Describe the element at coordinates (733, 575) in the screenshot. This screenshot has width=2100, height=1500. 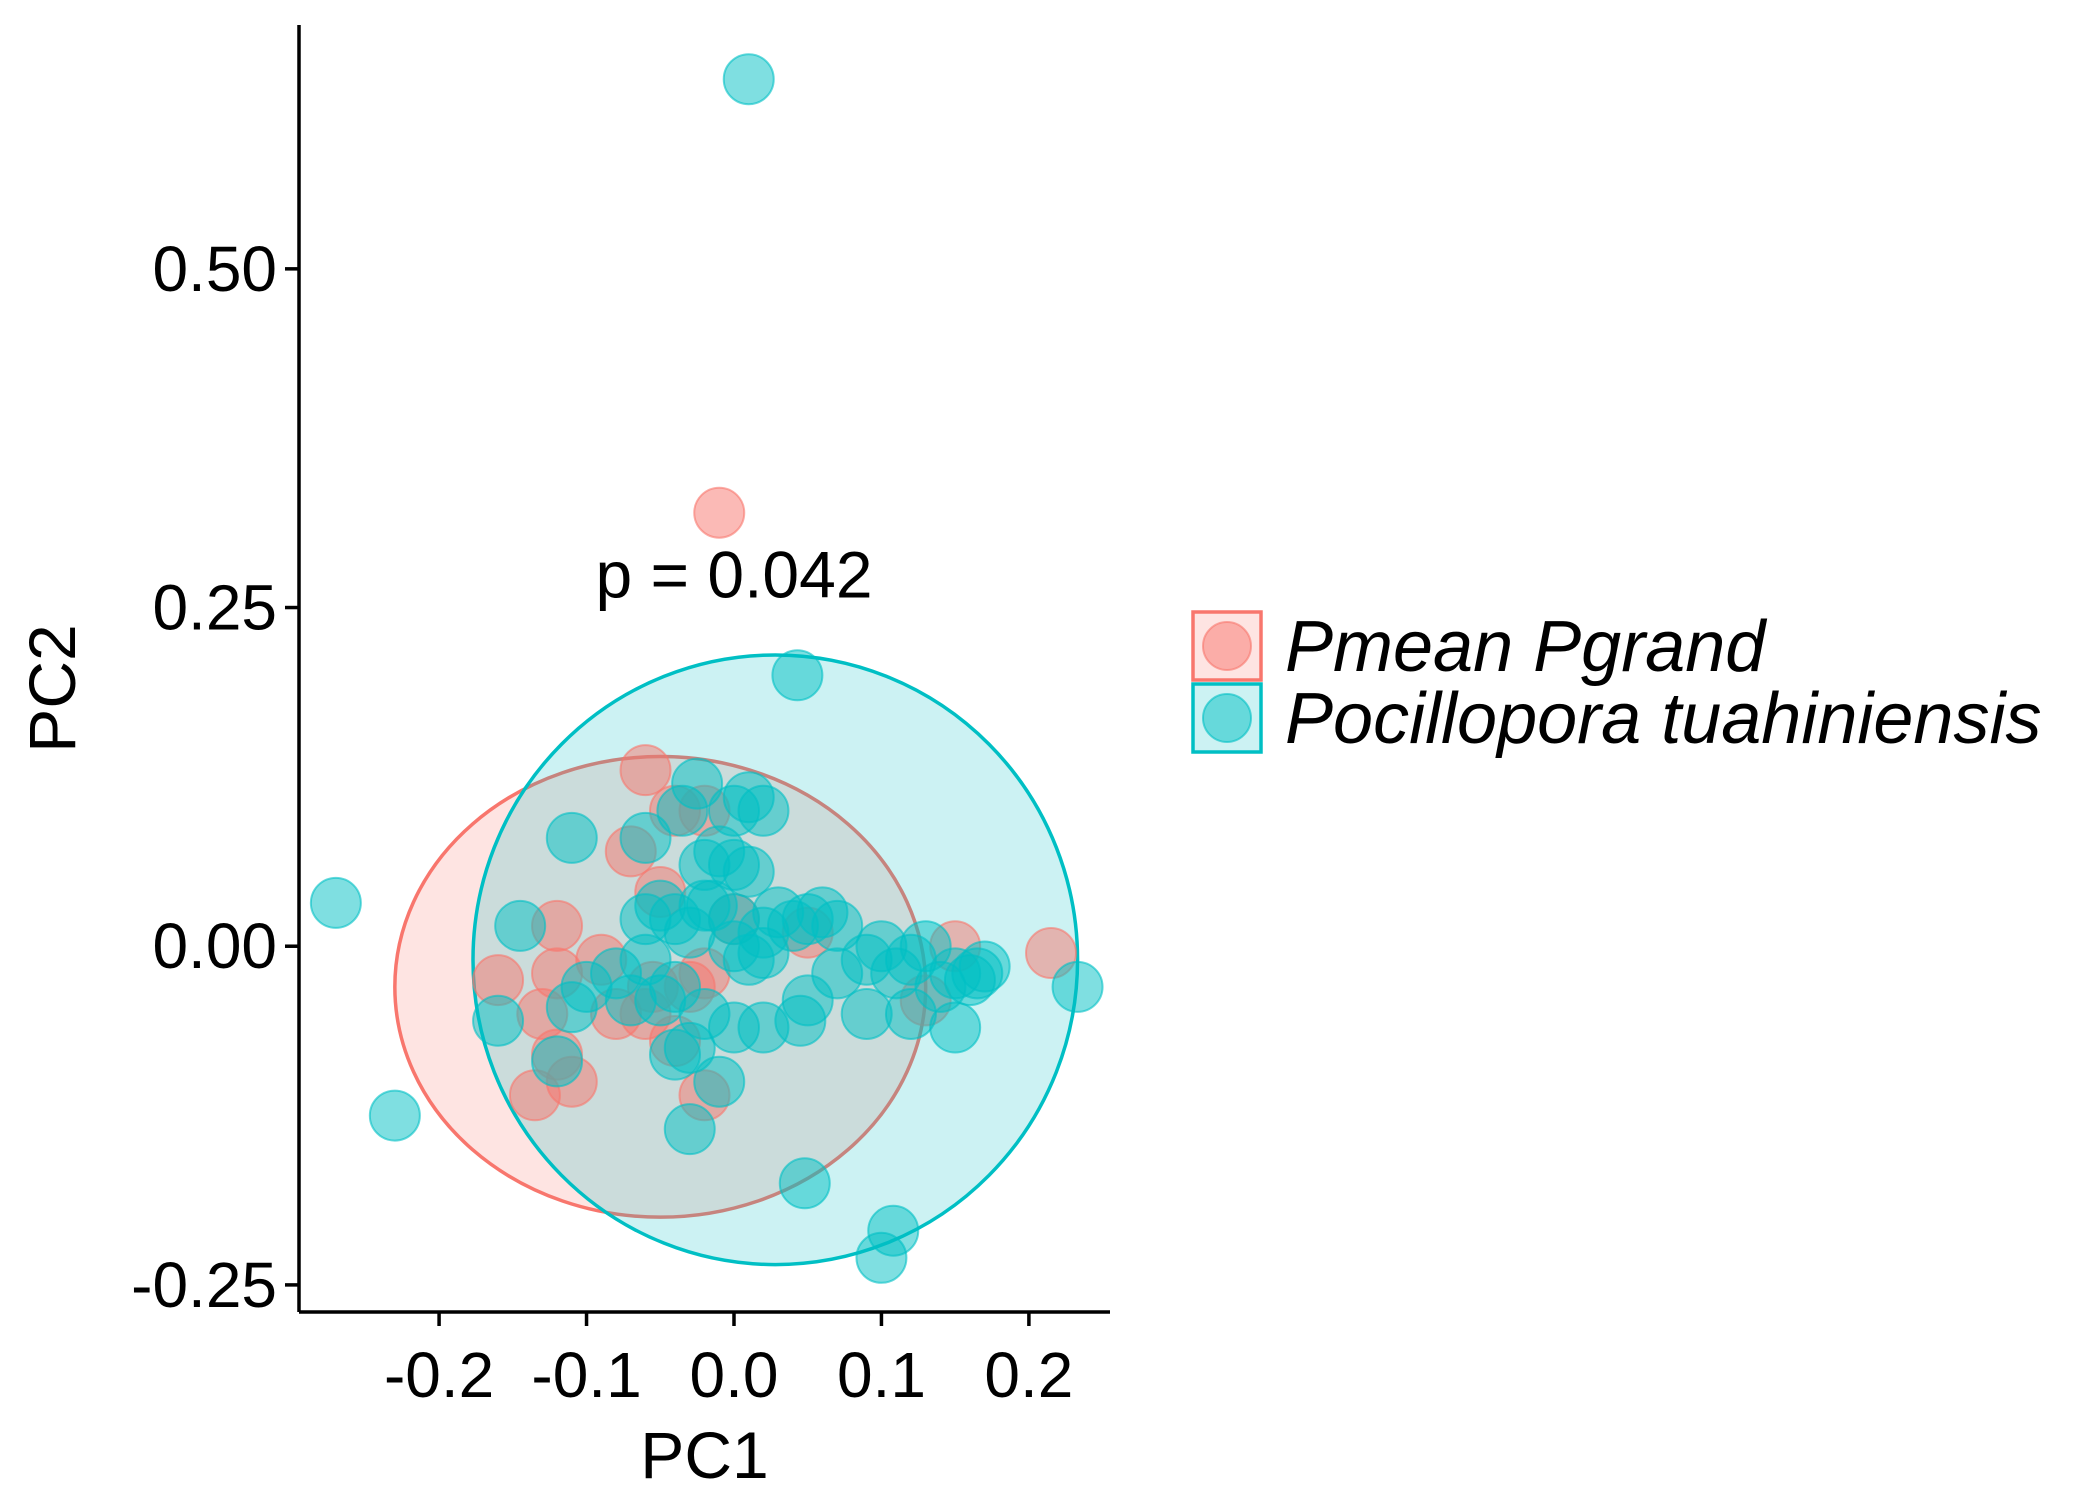
I see `p-value-annotation: p = 0.042` at that location.